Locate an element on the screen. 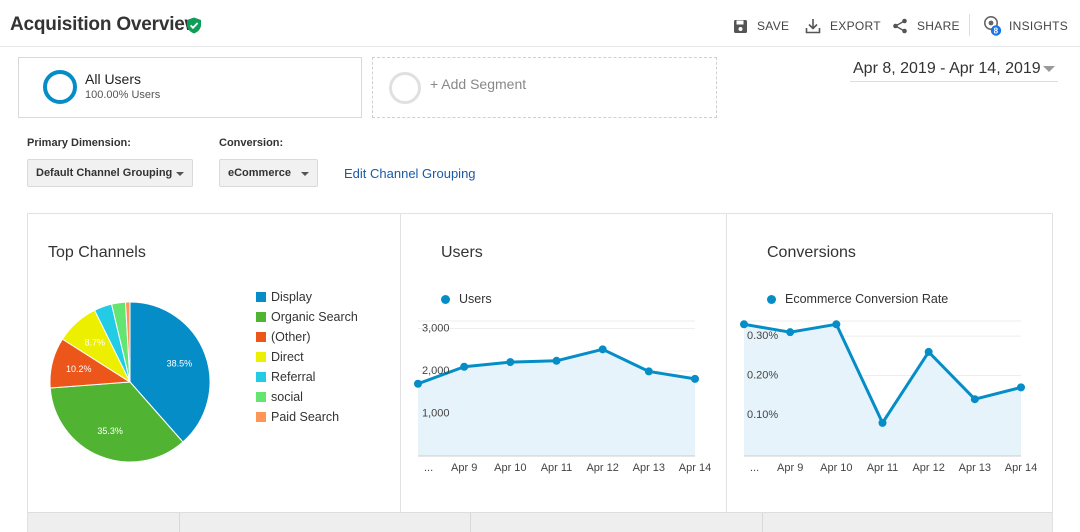 This screenshot has width=1080, height=532. save-button: SAVE is located at coordinates (761, 26).